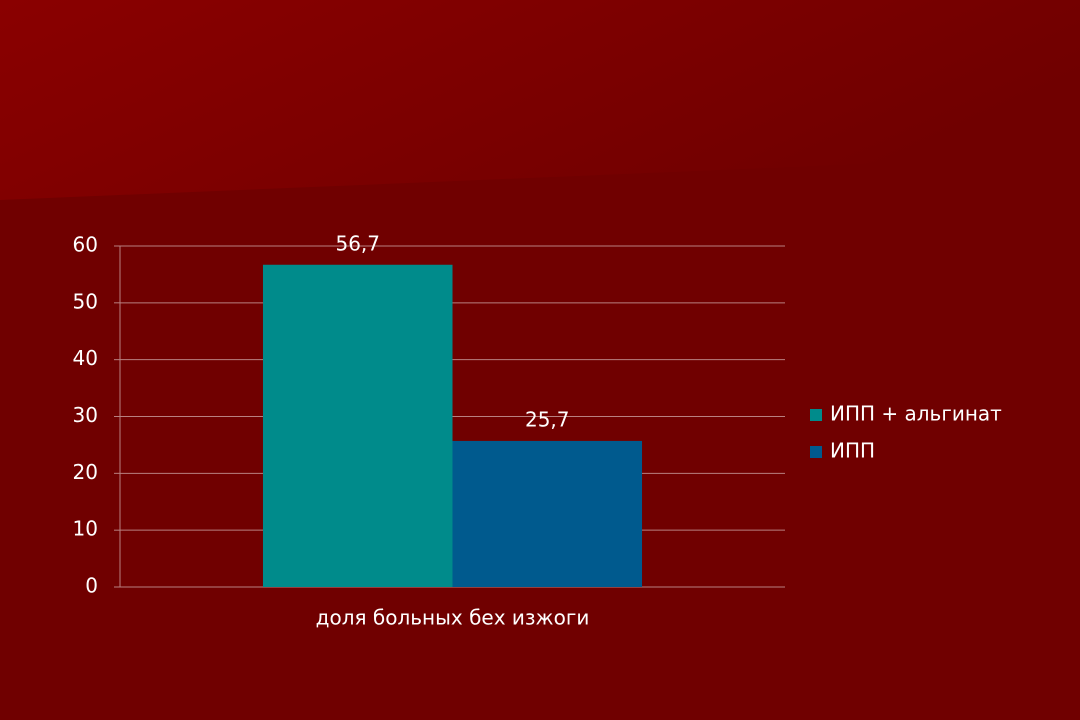 This screenshot has width=1080, height=720. Describe the element at coordinates (85, 245) in the screenshot. I see `y-tick-label: 60` at that location.